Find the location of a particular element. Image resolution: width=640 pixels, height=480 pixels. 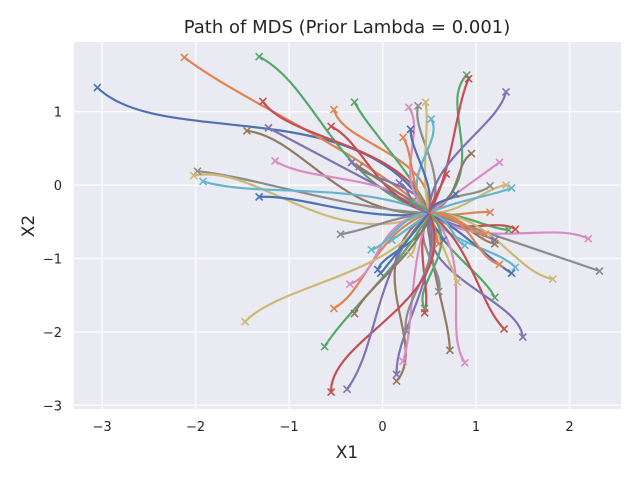

x-tick-label: −2 is located at coordinates (195, 427).